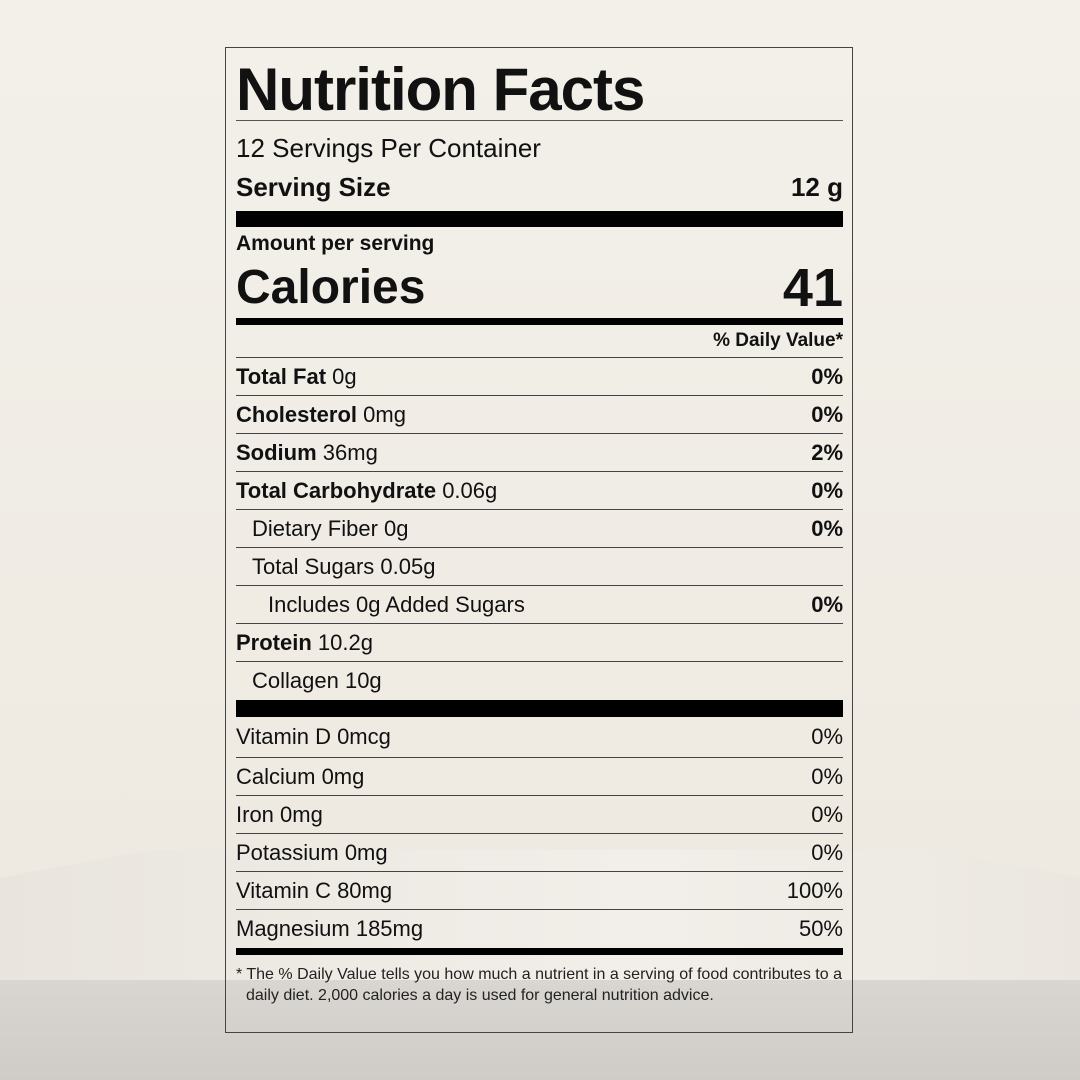 The image size is (1080, 1080). I want to click on nutrient-name: Total Fat, so click(281, 376).